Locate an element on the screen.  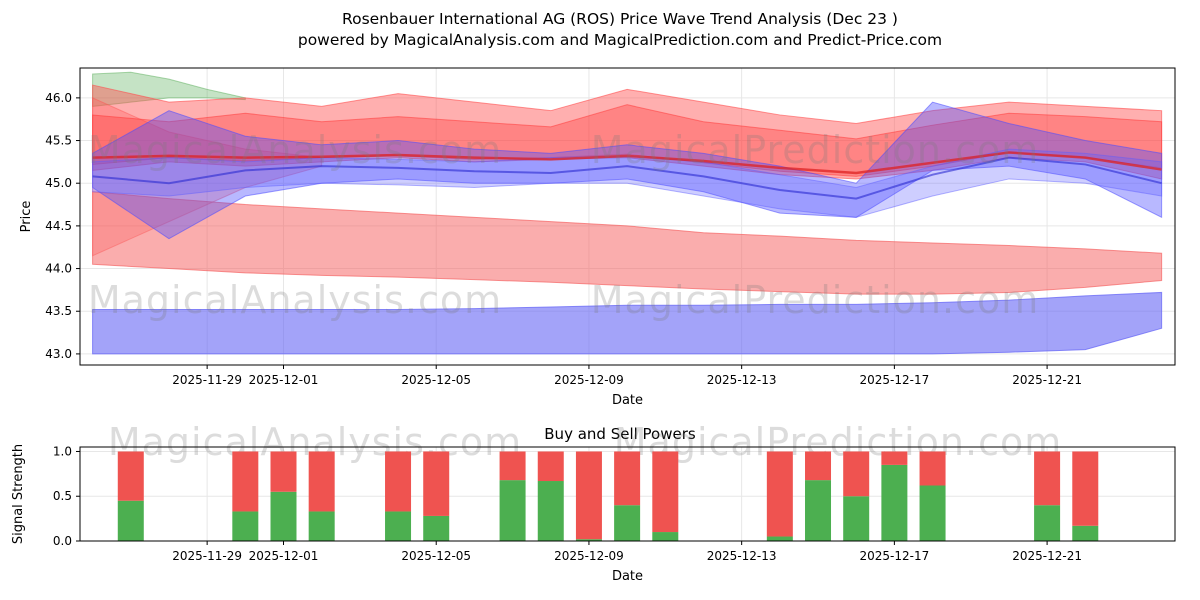
y-tick-label: 46.0 is located at coordinates (58, 98).